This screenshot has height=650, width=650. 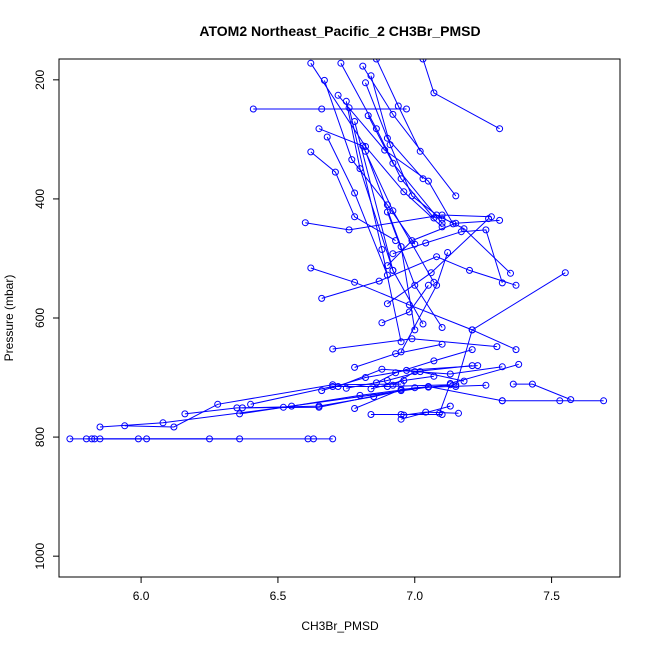 I want to click on y-tick-label: 400, so click(x=40, y=199).